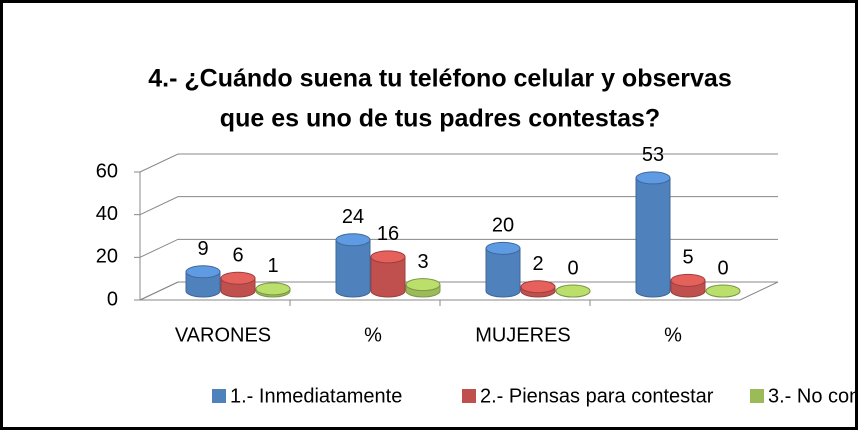 The image size is (858, 430). I want to click on y-tick-label: 60, so click(107, 171).